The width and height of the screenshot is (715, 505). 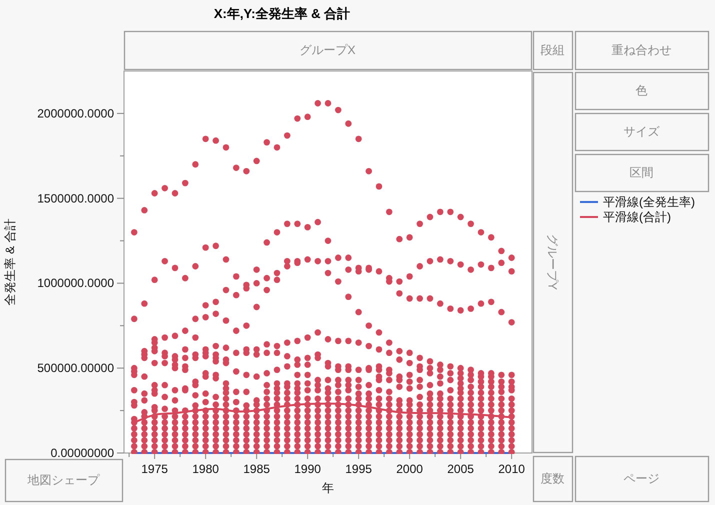 What do you see at coordinates (649, 202) in the screenshot?
I see `legend-label: 平滑線(全発生率)` at bounding box center [649, 202].